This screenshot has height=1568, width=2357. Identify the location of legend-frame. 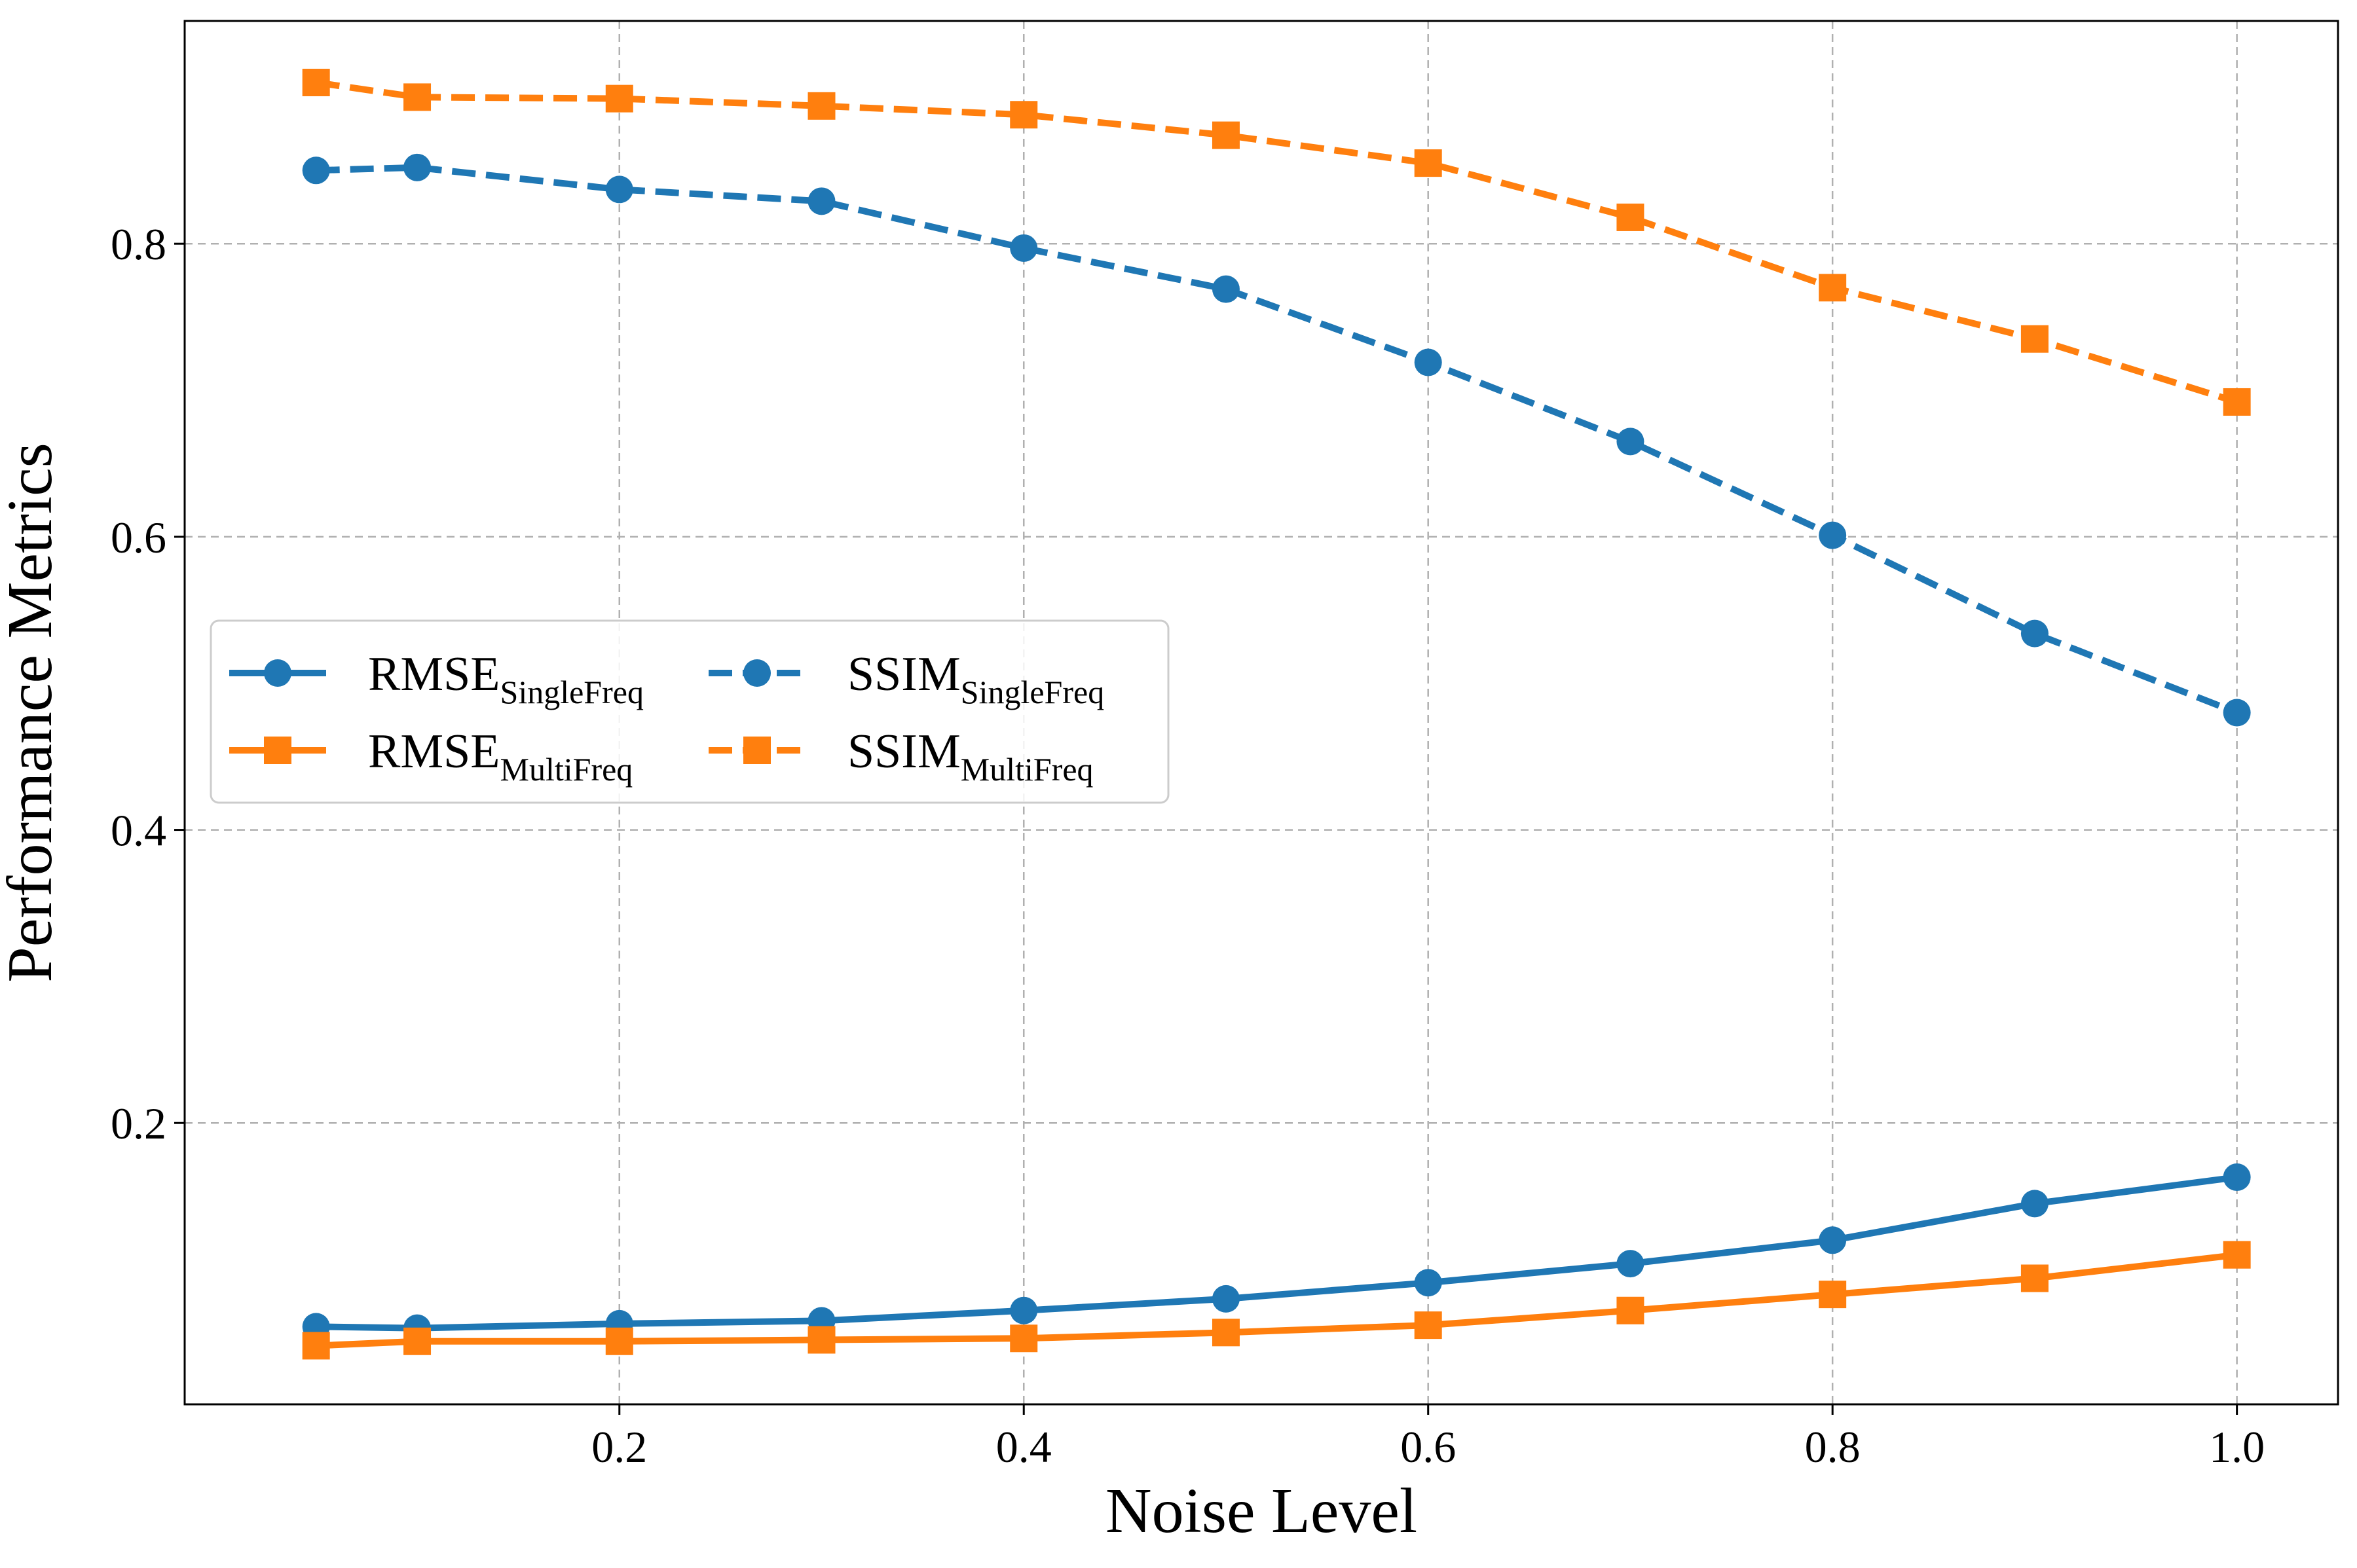
(690, 711).